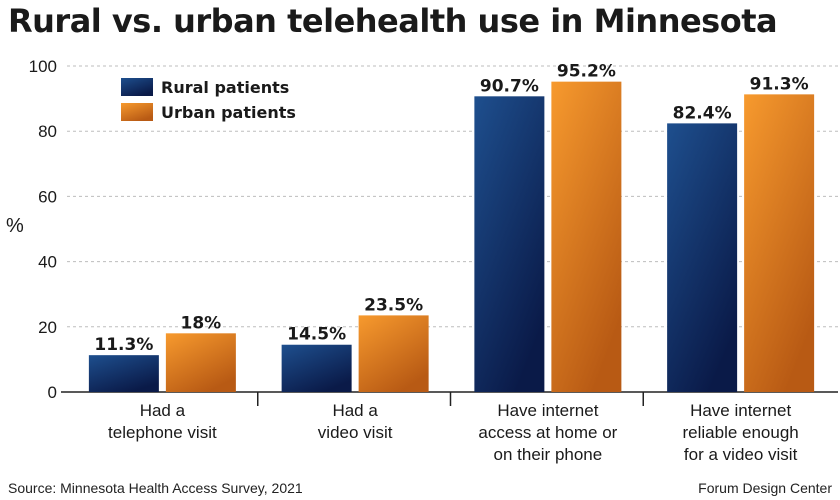 The height and width of the screenshot is (500, 840). Describe the element at coordinates (201, 323) in the screenshot. I see `data-label: 18%` at that location.